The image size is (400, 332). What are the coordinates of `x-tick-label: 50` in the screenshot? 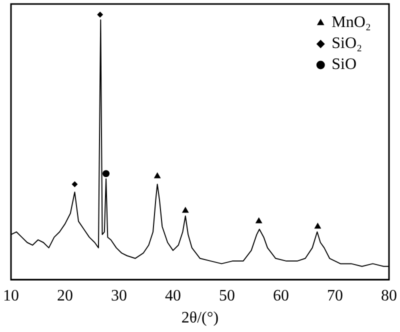 It's located at (227, 295).